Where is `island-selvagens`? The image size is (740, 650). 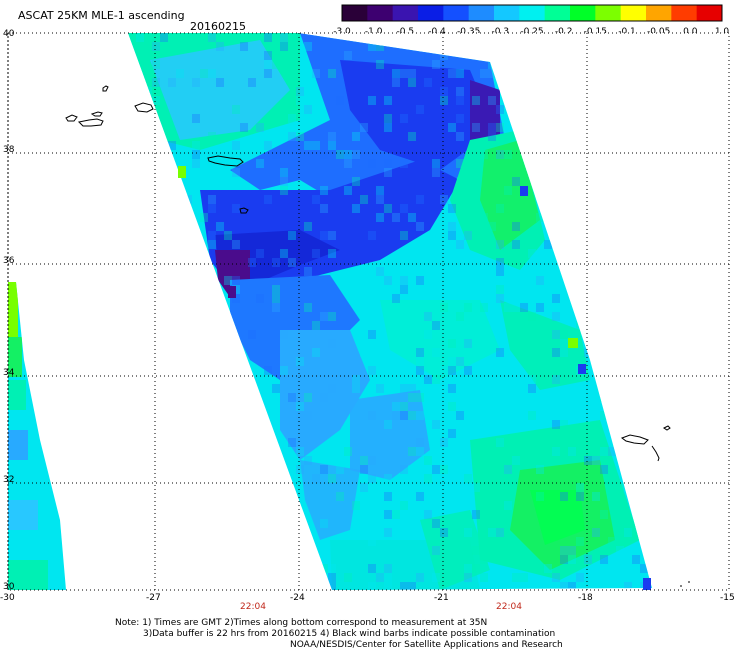
island-selvagens is located at coordinates (685, 584).